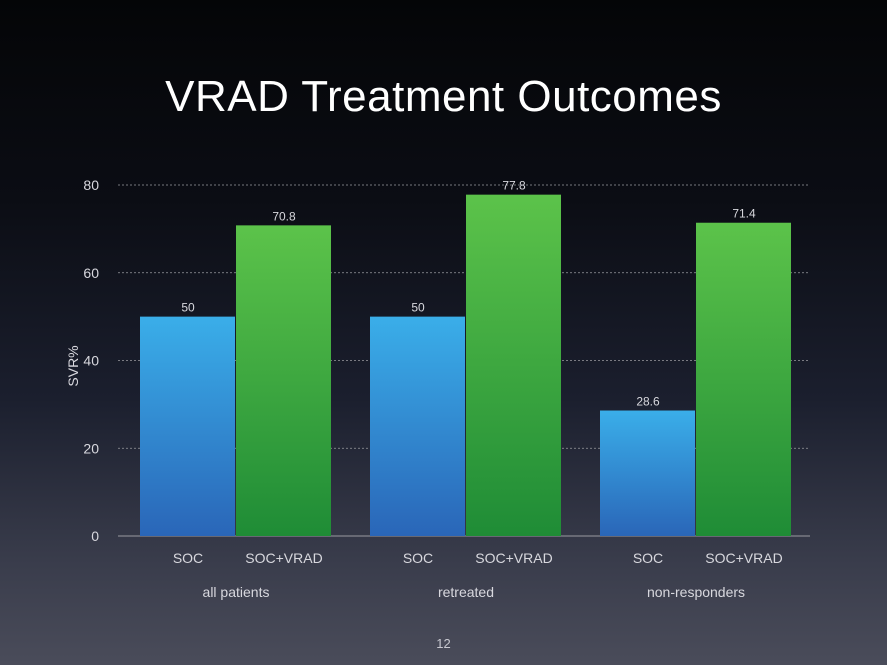 The image size is (887, 665). What do you see at coordinates (91, 185) in the screenshot?
I see `y-tick-label: 80` at bounding box center [91, 185].